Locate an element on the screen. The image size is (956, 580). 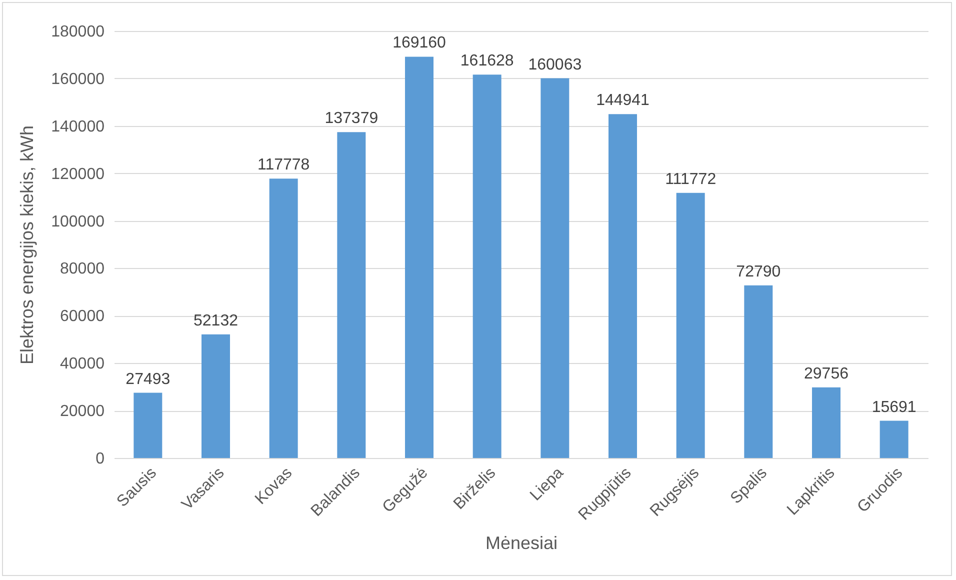
data-label: 169160 is located at coordinates (419, 43).